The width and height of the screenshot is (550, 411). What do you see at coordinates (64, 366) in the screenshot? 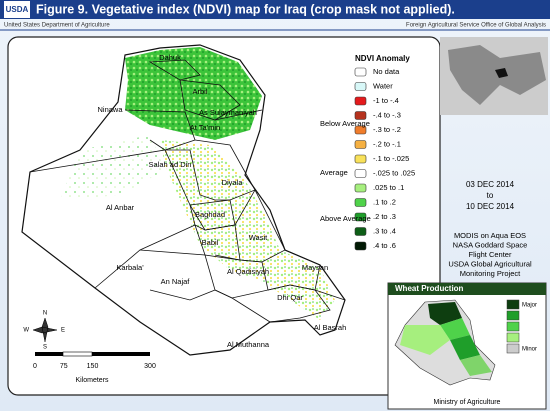
I see `scale-label: 75` at bounding box center [64, 366].